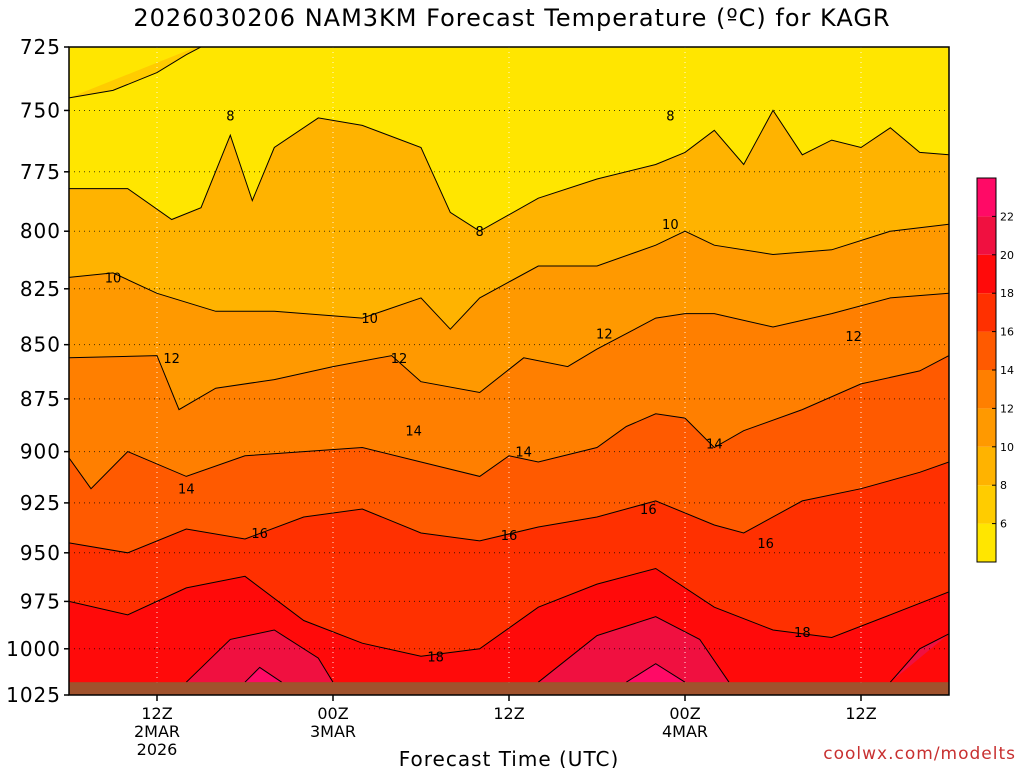 This screenshot has height=768, width=1024. Describe the element at coordinates (40, 47) in the screenshot. I see `y-tick-label: 725` at that location.